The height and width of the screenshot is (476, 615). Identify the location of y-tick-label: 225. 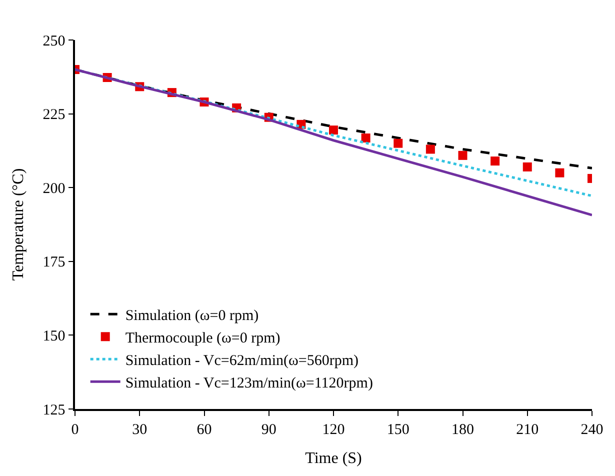
(54, 115).